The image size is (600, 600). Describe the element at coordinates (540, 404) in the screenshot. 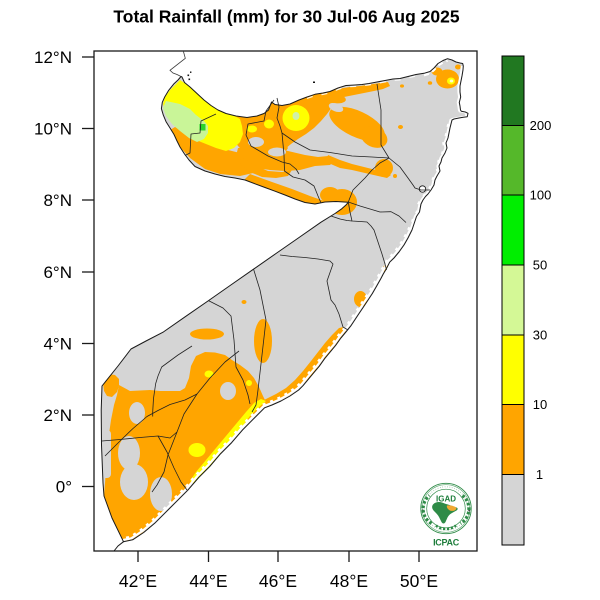

I see `svg-text: 10` at that location.